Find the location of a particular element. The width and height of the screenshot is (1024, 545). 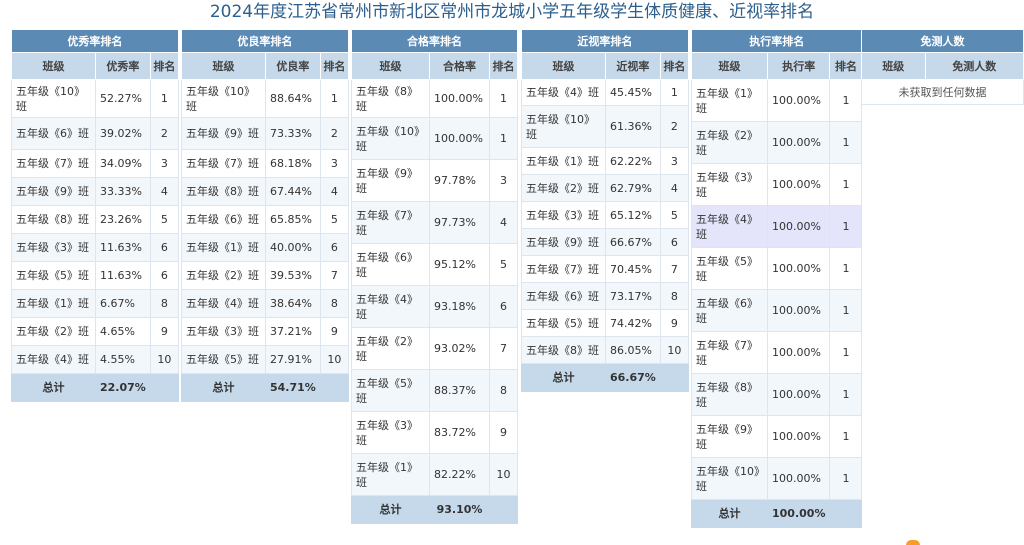

rank-cell: 7 is located at coordinates (334, 275).